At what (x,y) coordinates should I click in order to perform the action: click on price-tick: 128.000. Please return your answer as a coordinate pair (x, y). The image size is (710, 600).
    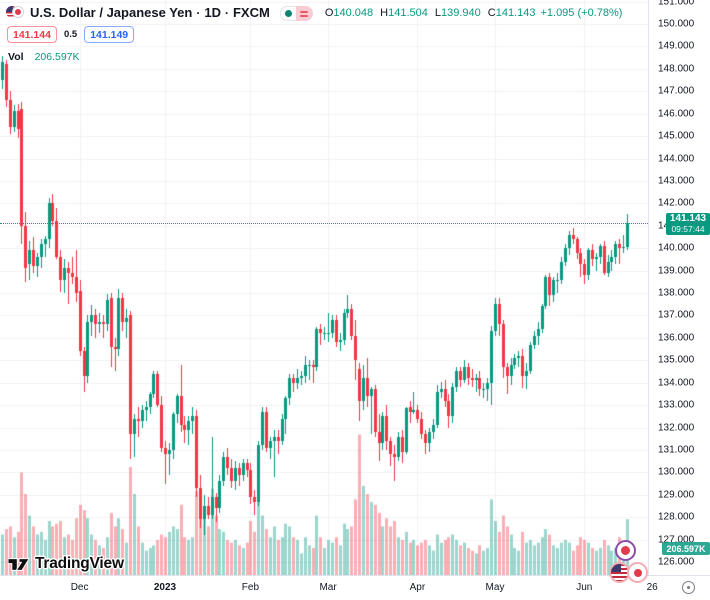
    Looking at the image, I should click on (676, 517).